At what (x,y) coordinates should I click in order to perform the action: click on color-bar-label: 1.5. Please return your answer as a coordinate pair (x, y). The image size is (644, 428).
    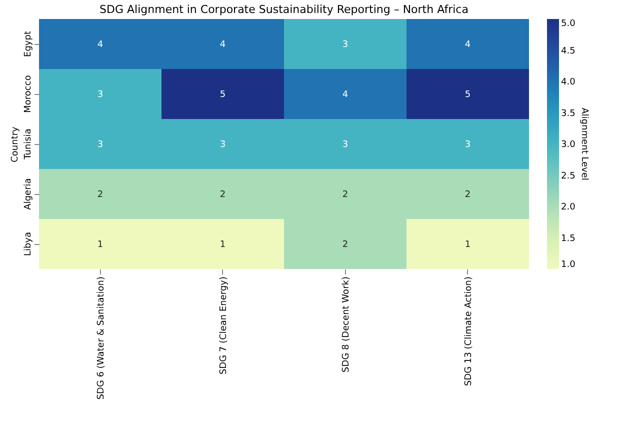
    Looking at the image, I should click on (568, 239).